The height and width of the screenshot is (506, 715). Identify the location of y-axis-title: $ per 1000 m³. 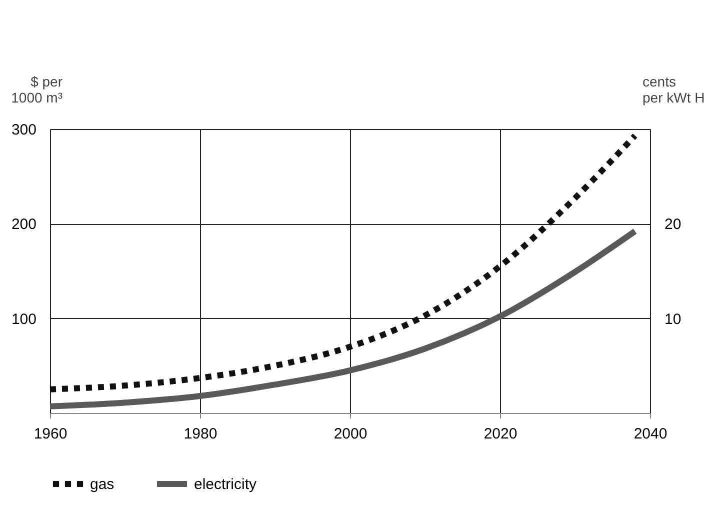
(37, 90).